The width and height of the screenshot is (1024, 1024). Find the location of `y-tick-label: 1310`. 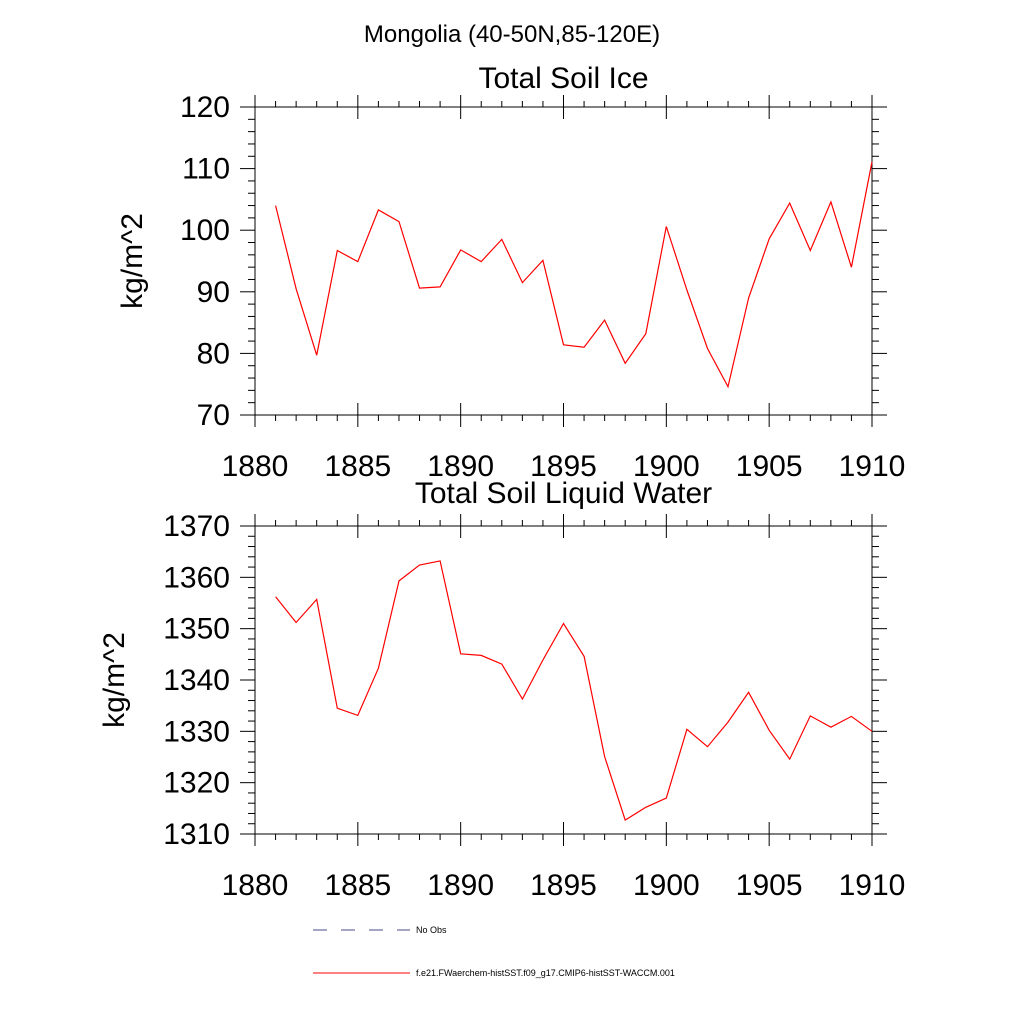

y-tick-label: 1310 is located at coordinates (196, 834).